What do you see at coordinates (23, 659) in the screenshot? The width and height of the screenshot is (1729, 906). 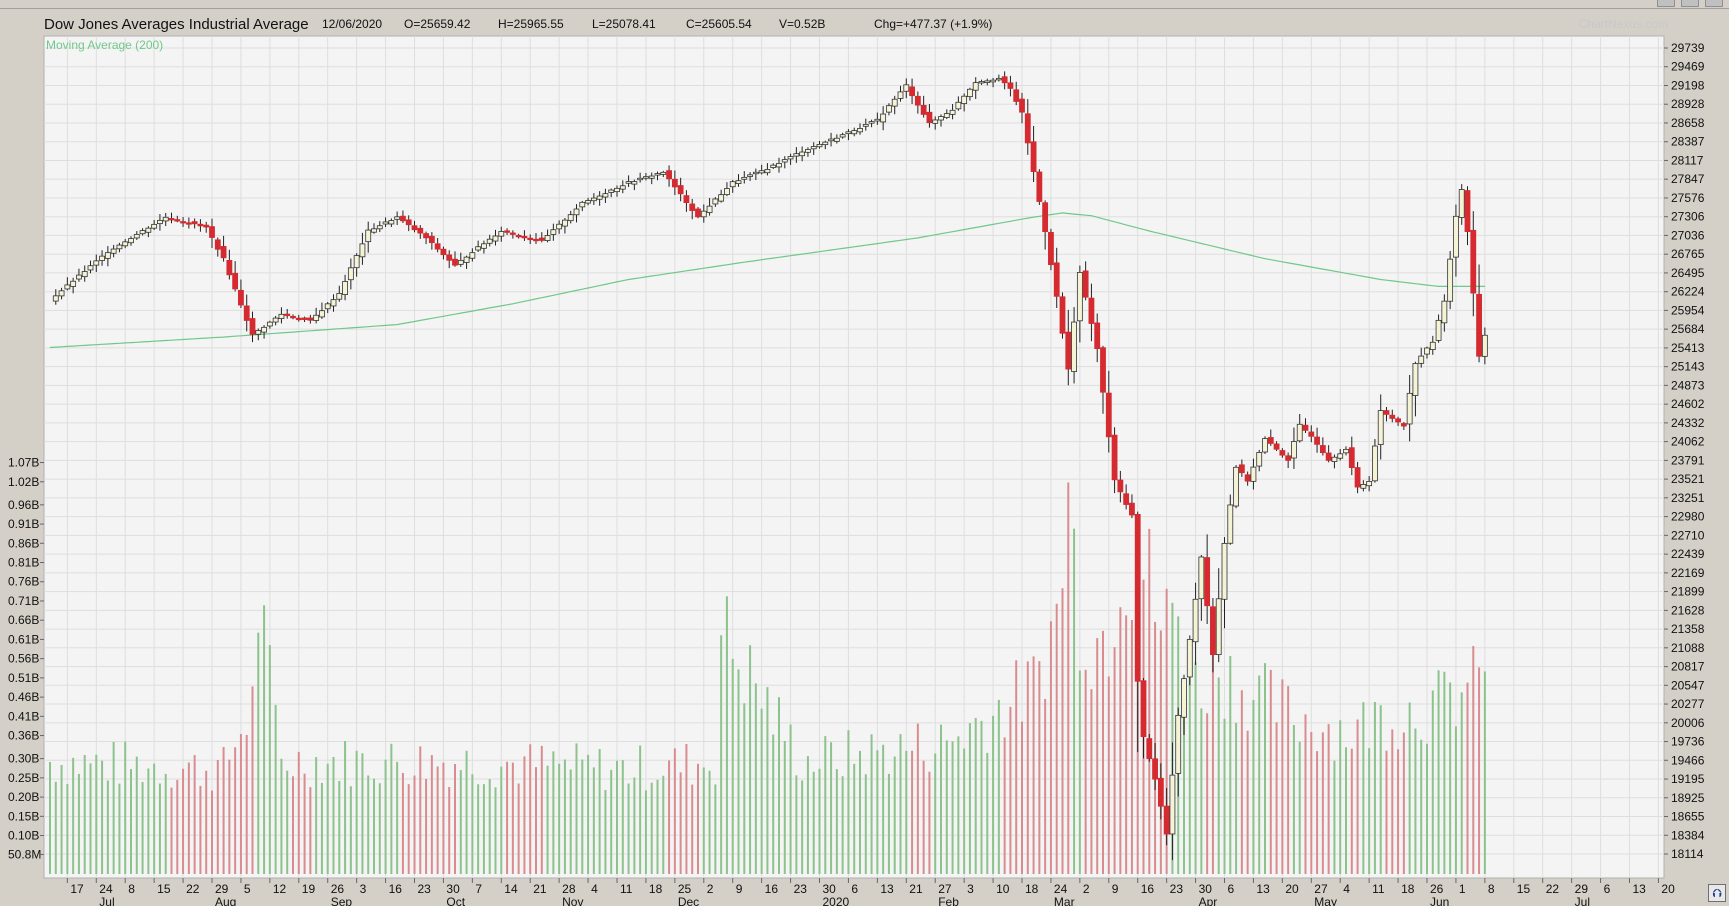 I see `volume-tick-label: 0.56B` at bounding box center [23, 659].